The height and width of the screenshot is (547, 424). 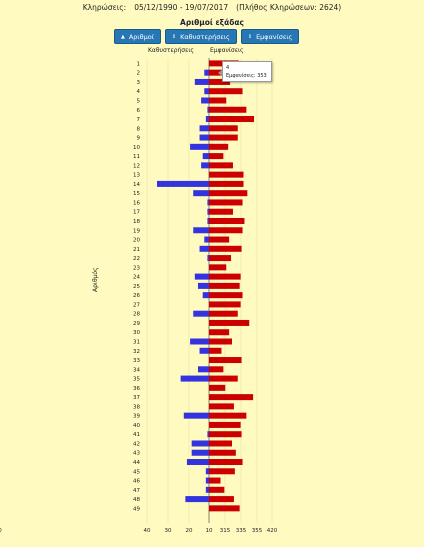 What do you see at coordinates (136, 491) in the screenshot?
I see `category-label: 47` at bounding box center [136, 491].